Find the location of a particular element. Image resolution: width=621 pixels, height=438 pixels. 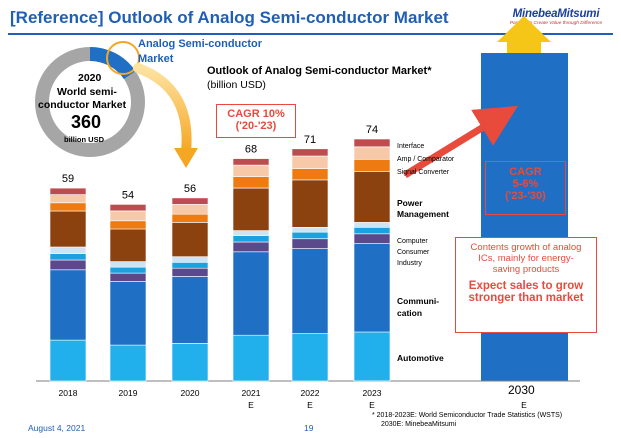

cagr-2020-2023-box: CAGR 10% ('20-'23) is located at coordinates (256, 121).